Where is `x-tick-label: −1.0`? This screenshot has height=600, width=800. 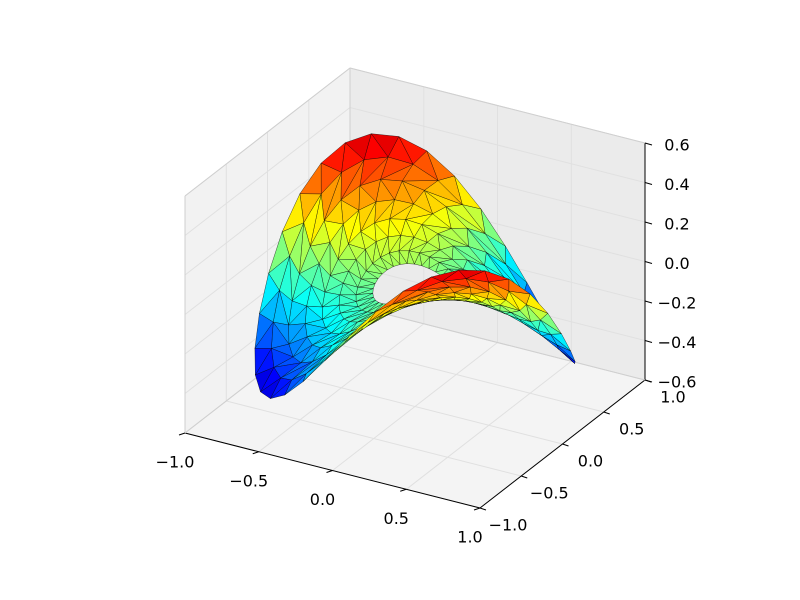 x-tick-label: −1.0 is located at coordinates (175, 462).